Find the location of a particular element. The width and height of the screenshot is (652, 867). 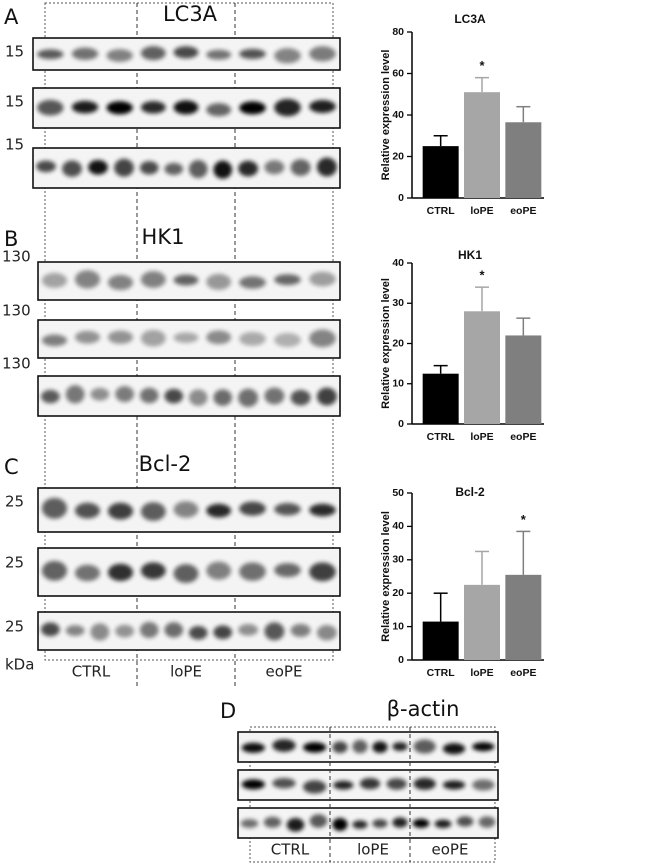

x-tick-label: CTRL is located at coordinates (441, 211).